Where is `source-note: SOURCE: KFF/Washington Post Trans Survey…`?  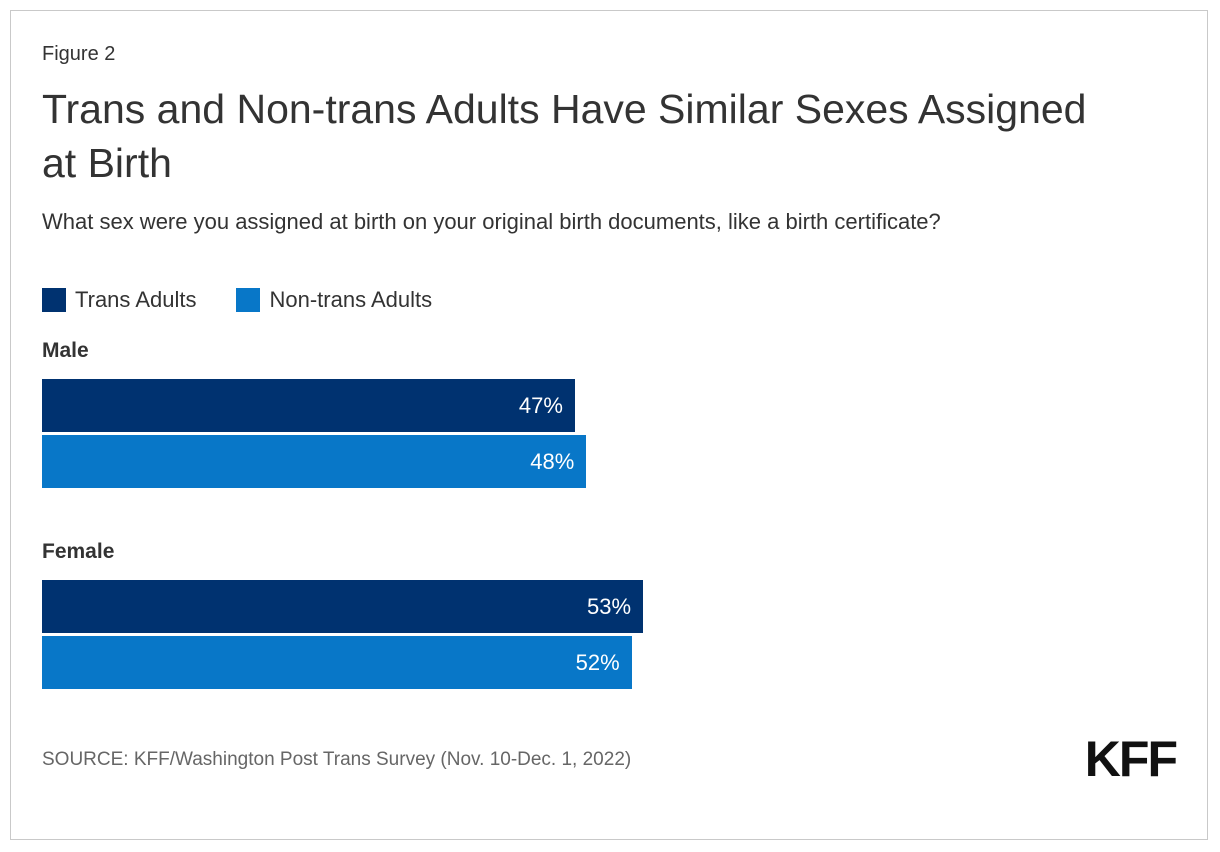 source-note: SOURCE: KFF/Washington Post Trans Survey… is located at coordinates (337, 759).